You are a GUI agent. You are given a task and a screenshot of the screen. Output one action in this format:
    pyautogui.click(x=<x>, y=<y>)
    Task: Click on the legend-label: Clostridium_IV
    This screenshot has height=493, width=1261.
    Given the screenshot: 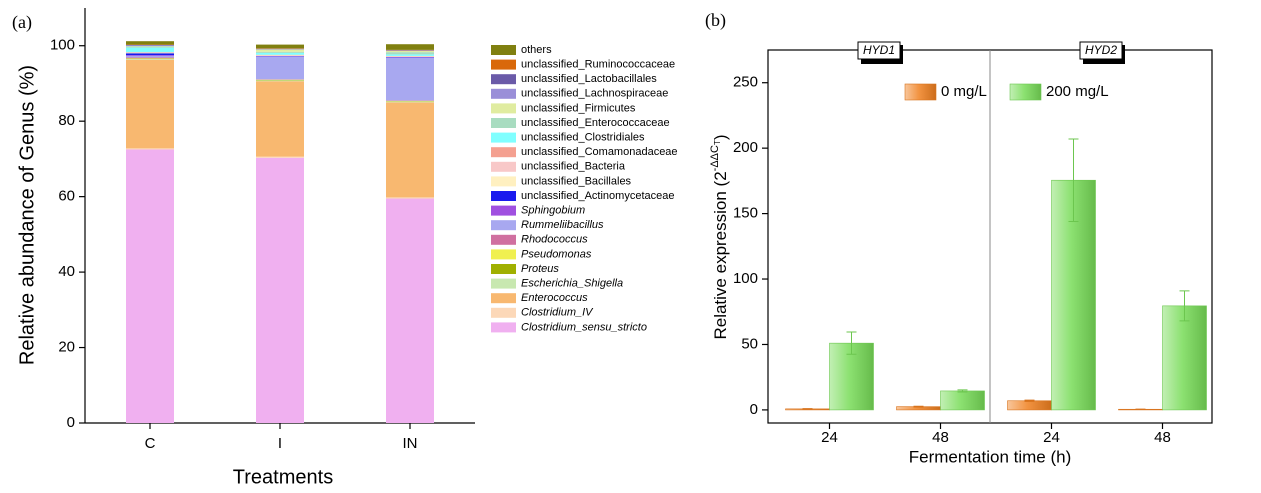 What is the action you would take?
    pyautogui.click(x=557, y=313)
    